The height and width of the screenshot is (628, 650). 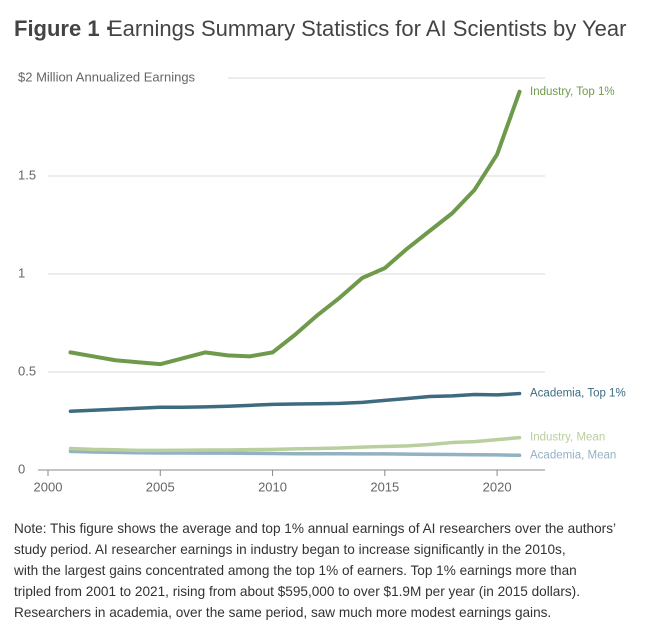 What do you see at coordinates (497, 486) in the screenshot?
I see `x-tick-label: 2020` at bounding box center [497, 486].